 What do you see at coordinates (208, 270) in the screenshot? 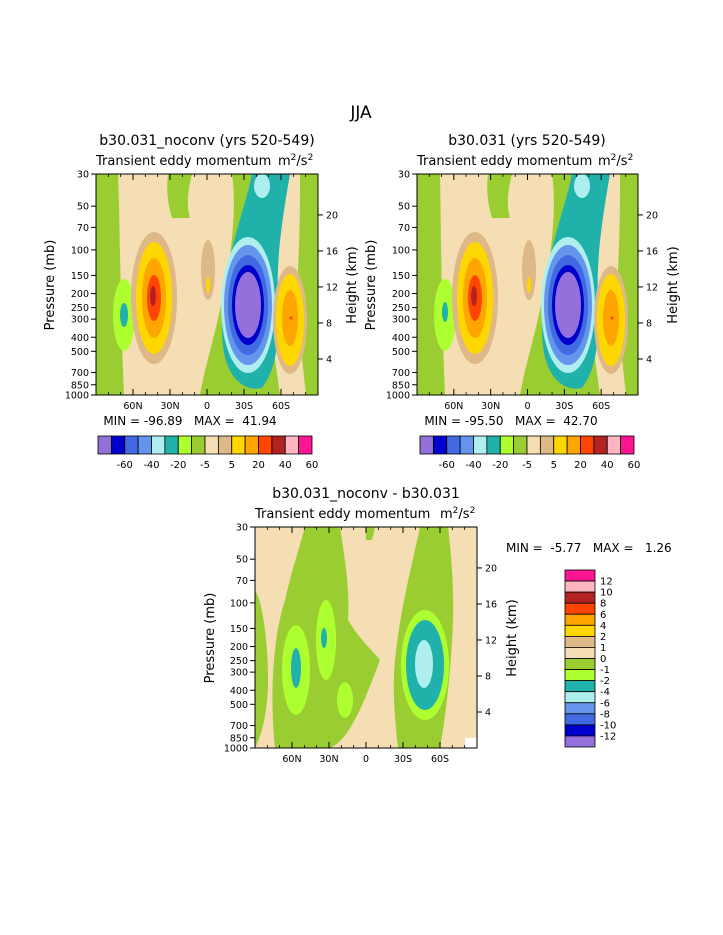
I see `contour-tan-equator` at bounding box center [208, 270].